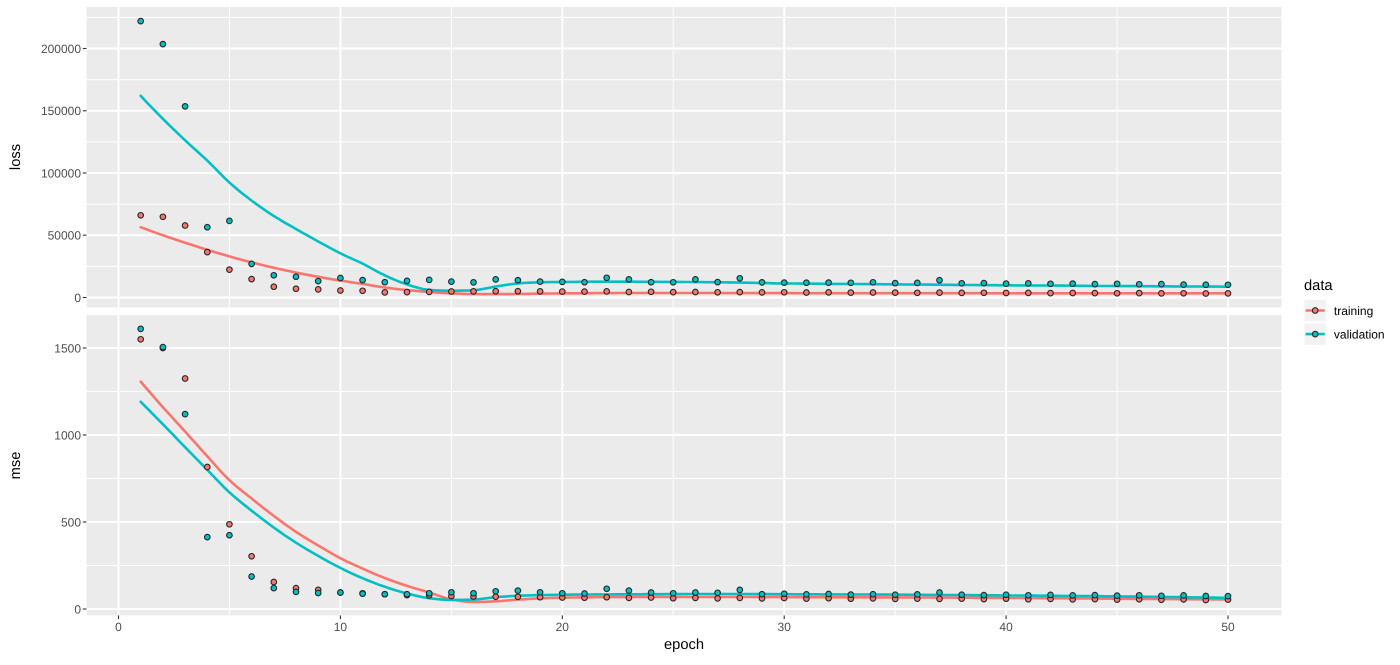  I want to click on svg-text: 150000, so click(61, 111).